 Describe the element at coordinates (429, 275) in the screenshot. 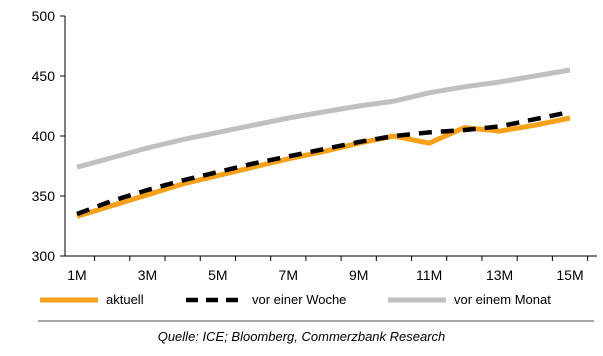

I see `x-tick-label: 11M` at that location.